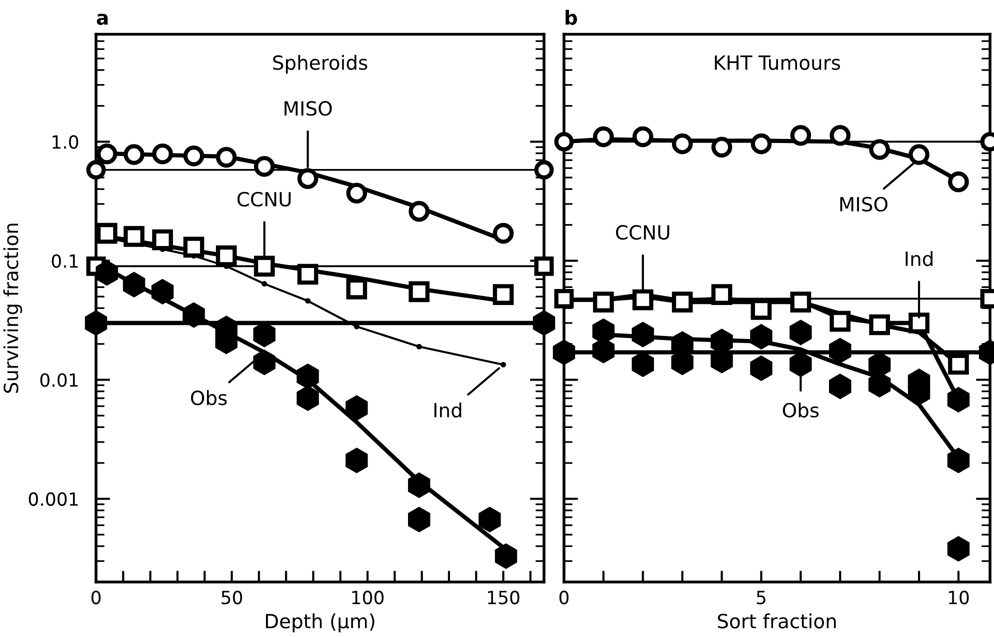 The height and width of the screenshot is (637, 994). Describe the element at coordinates (504, 597) in the screenshot. I see `x-tick-label: 150` at that location.